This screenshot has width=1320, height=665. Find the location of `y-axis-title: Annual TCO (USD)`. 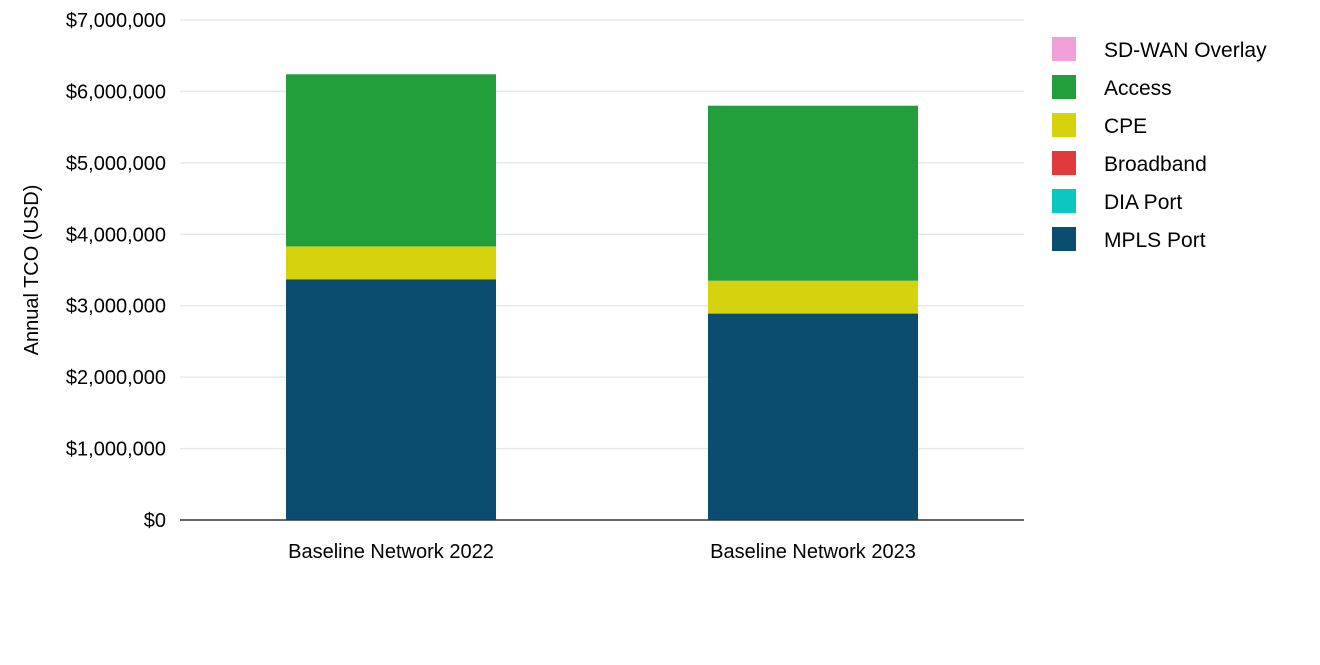

y-axis-title: Annual TCO (USD) is located at coordinates (32, 270).